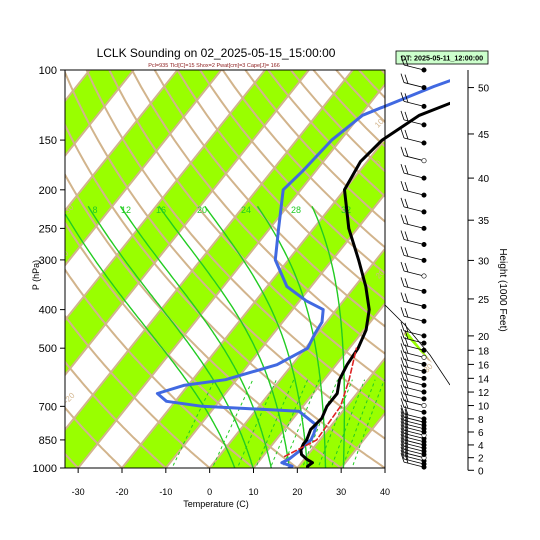  Describe the element at coordinates (484, 393) in the screenshot. I see `height-tick-label: 12` at that location.